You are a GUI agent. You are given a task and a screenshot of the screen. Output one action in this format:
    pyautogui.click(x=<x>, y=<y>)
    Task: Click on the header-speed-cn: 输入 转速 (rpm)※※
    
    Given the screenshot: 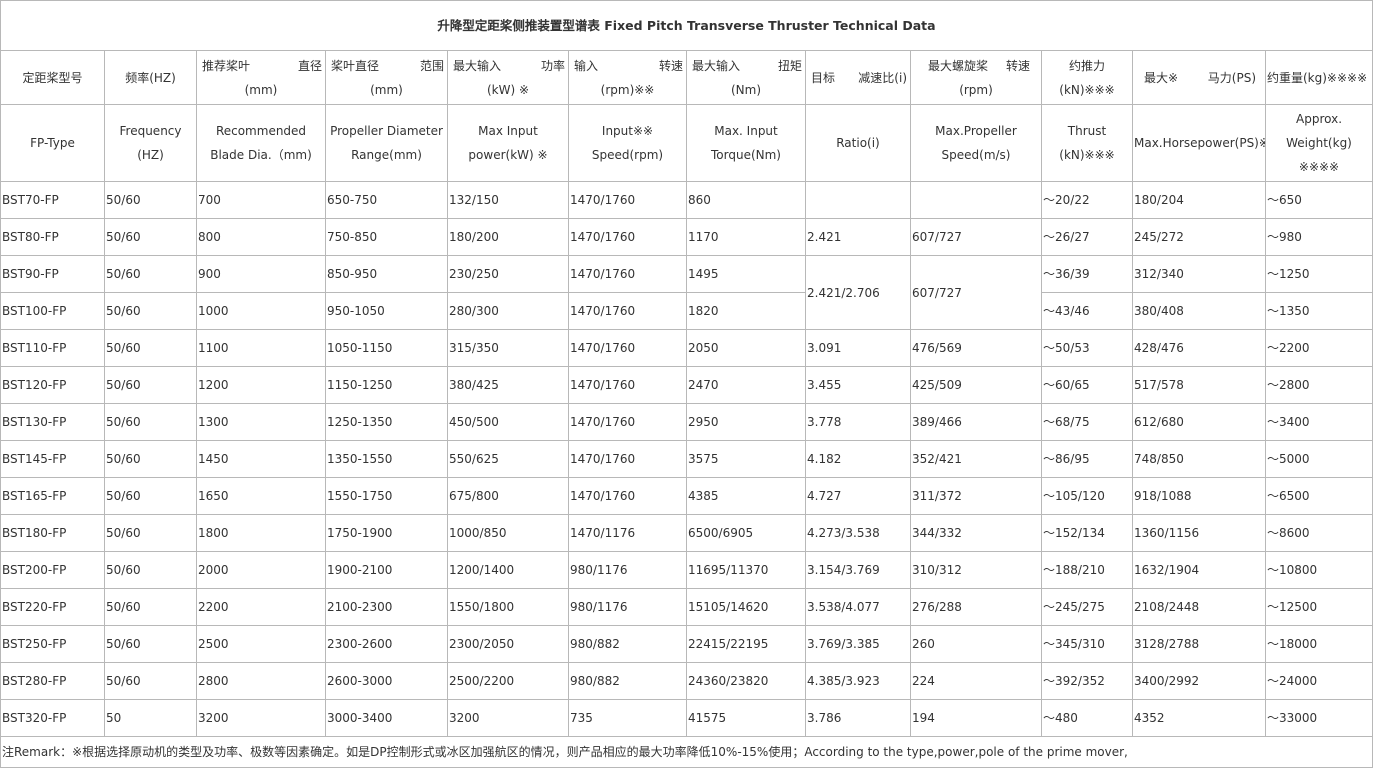 What is the action you would take?
    pyautogui.click(x=627, y=77)
    